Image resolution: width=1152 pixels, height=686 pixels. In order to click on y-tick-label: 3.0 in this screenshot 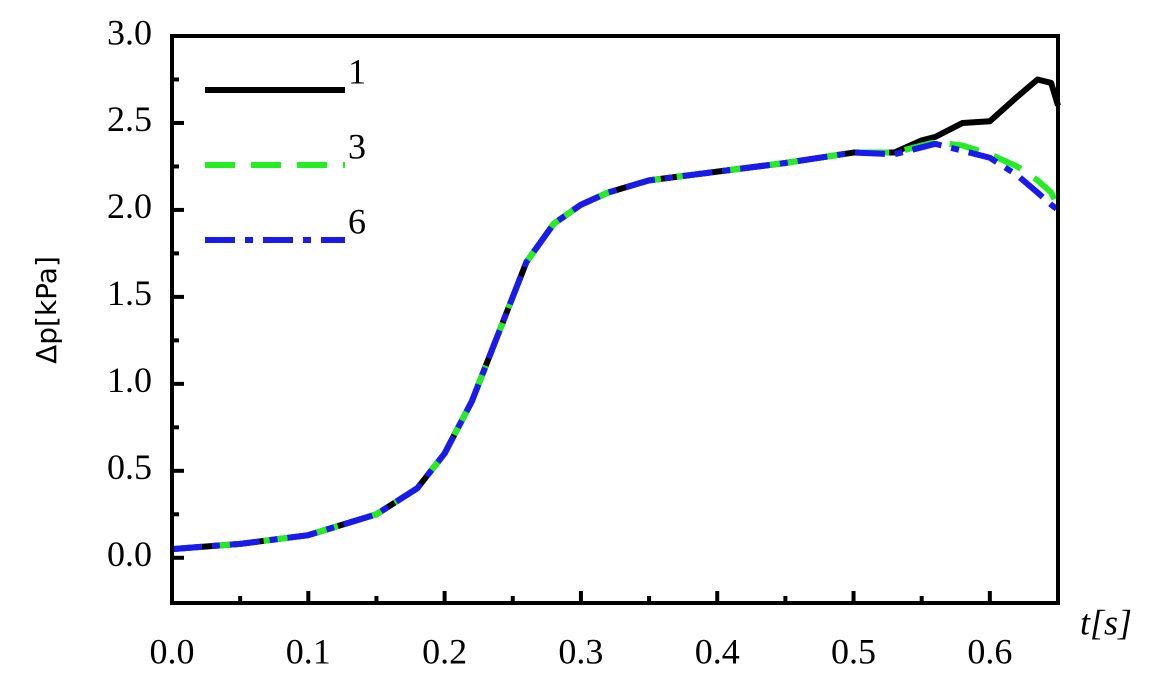, I will do `click(129, 32)`.